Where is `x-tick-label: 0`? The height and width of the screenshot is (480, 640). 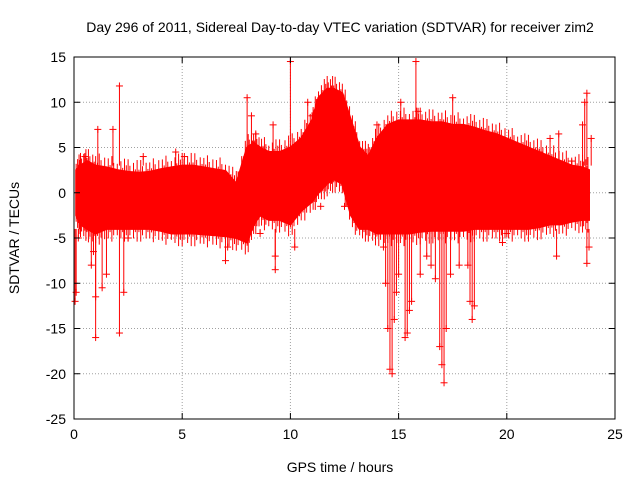
x-tick-label: 0 is located at coordinates (74, 434).